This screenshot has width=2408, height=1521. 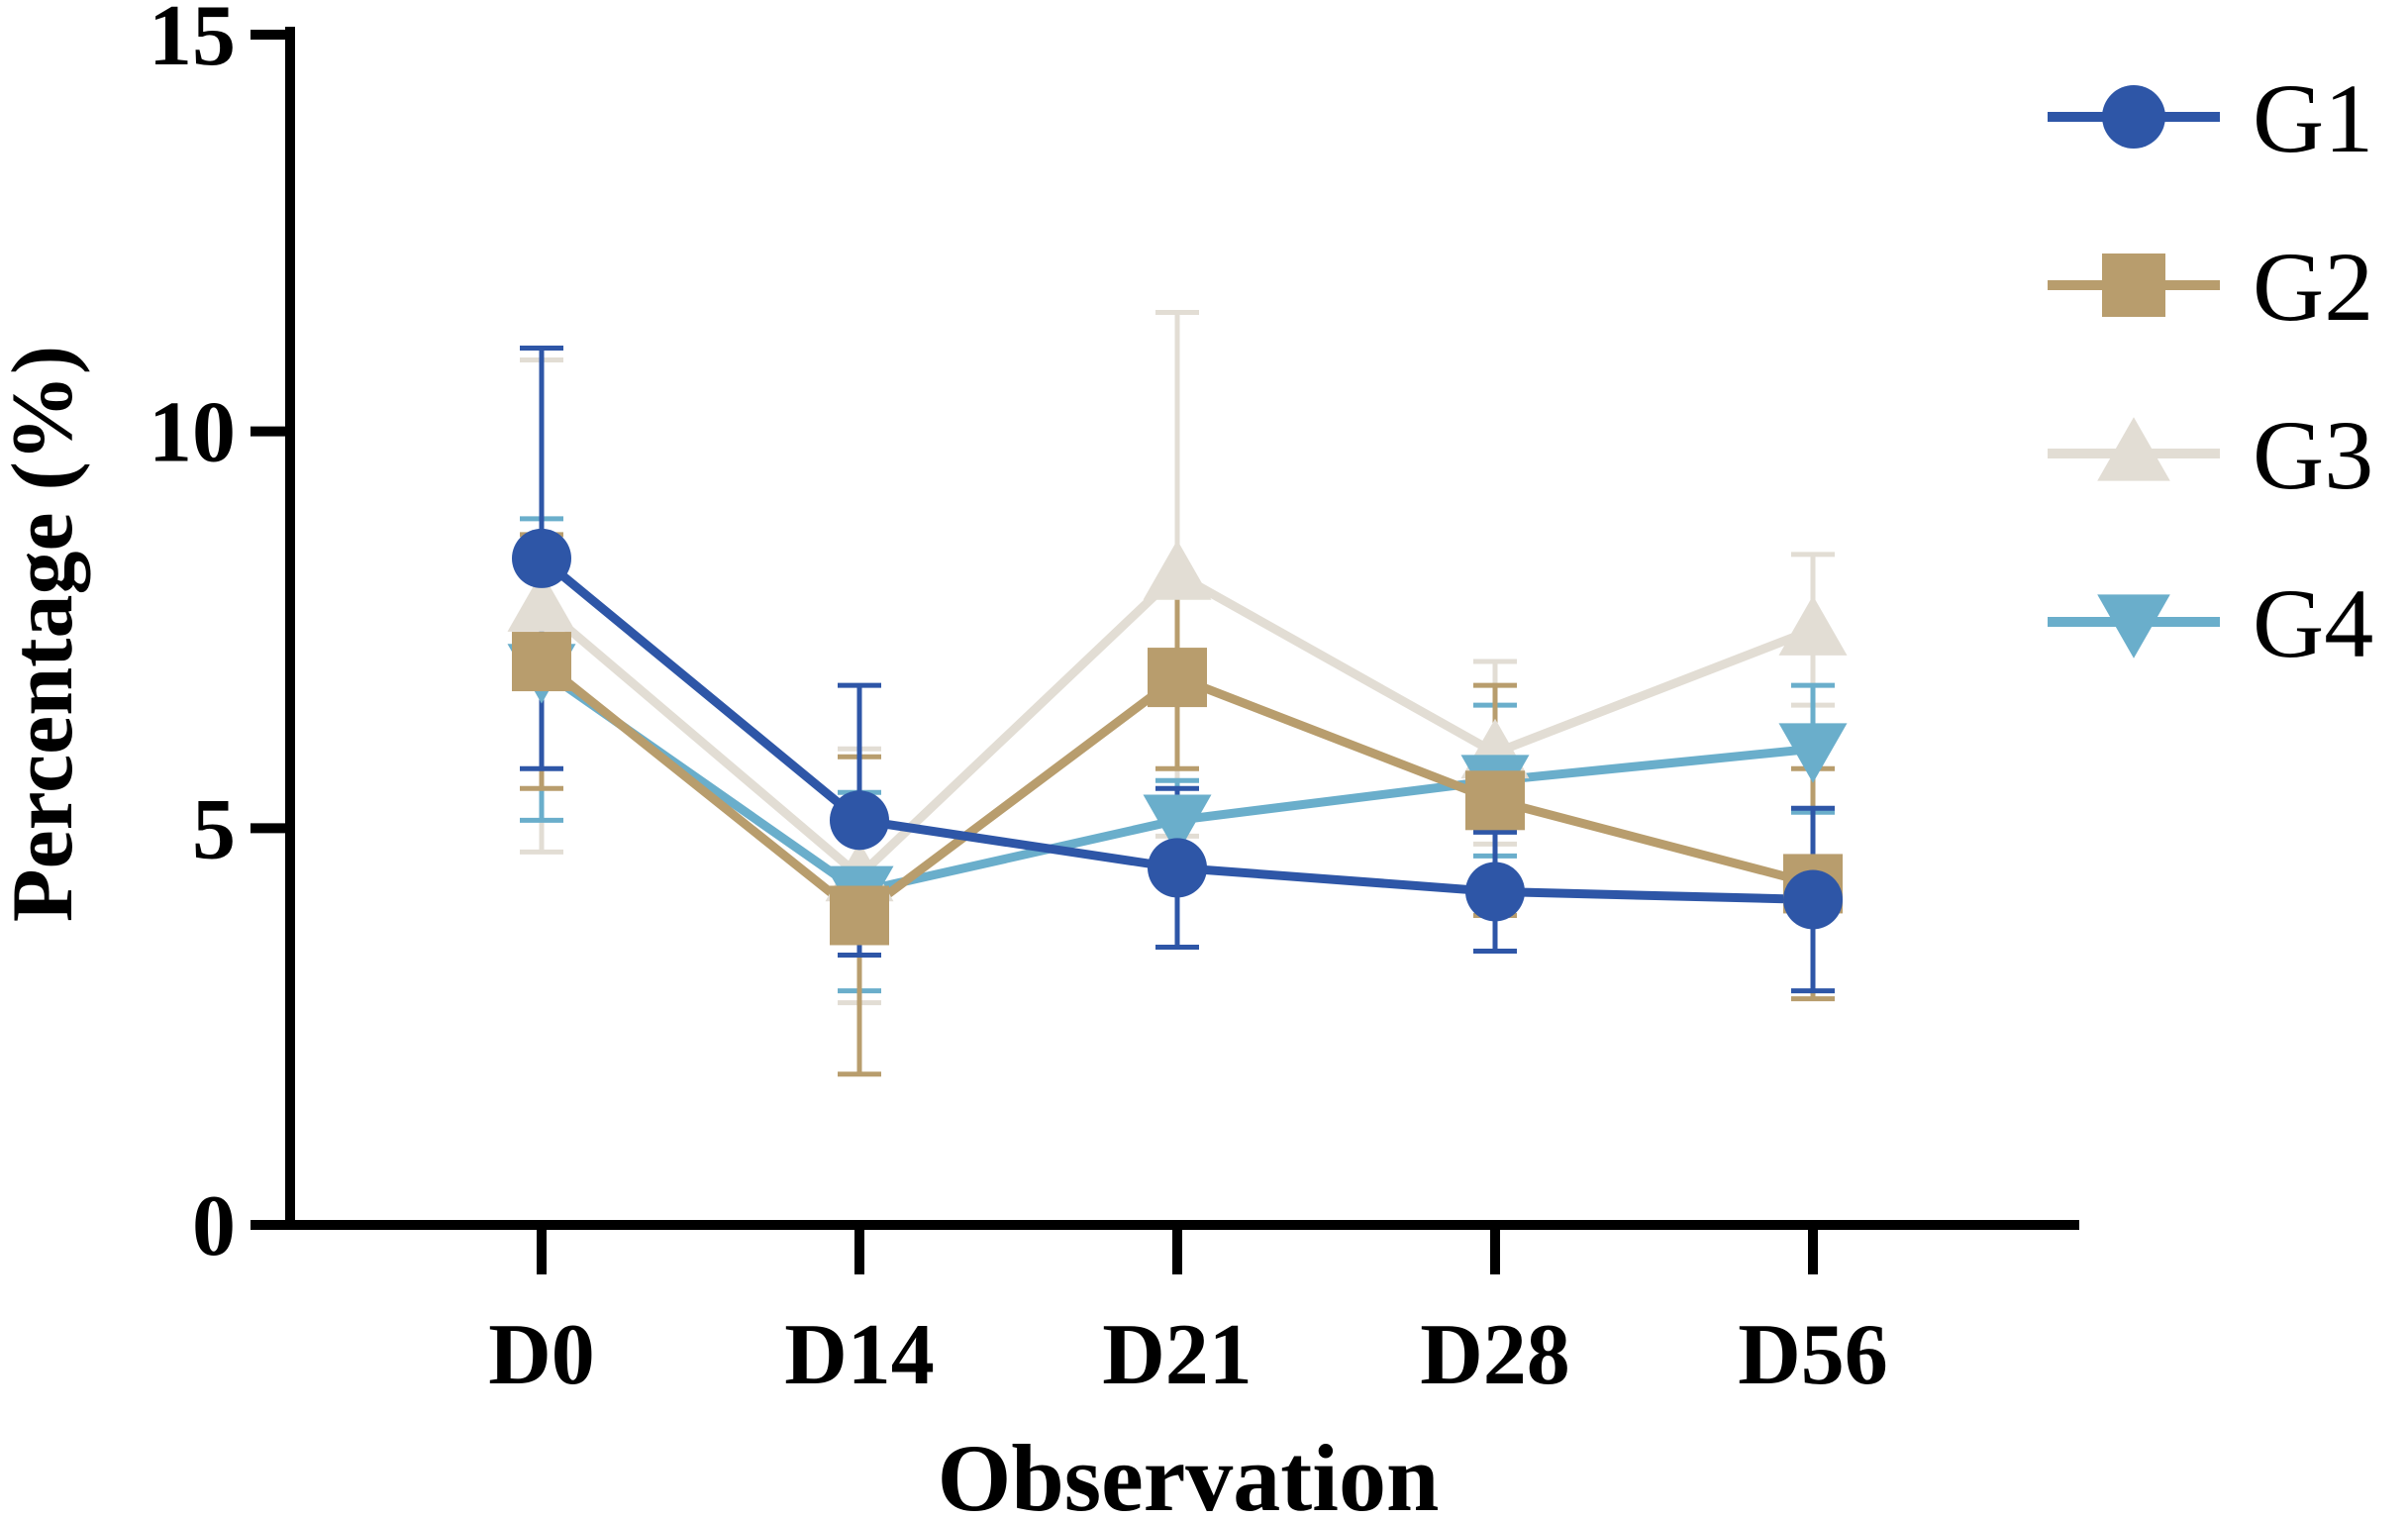 What do you see at coordinates (1495, 1355) in the screenshot?
I see `x-tick-label: D28` at bounding box center [1495, 1355].